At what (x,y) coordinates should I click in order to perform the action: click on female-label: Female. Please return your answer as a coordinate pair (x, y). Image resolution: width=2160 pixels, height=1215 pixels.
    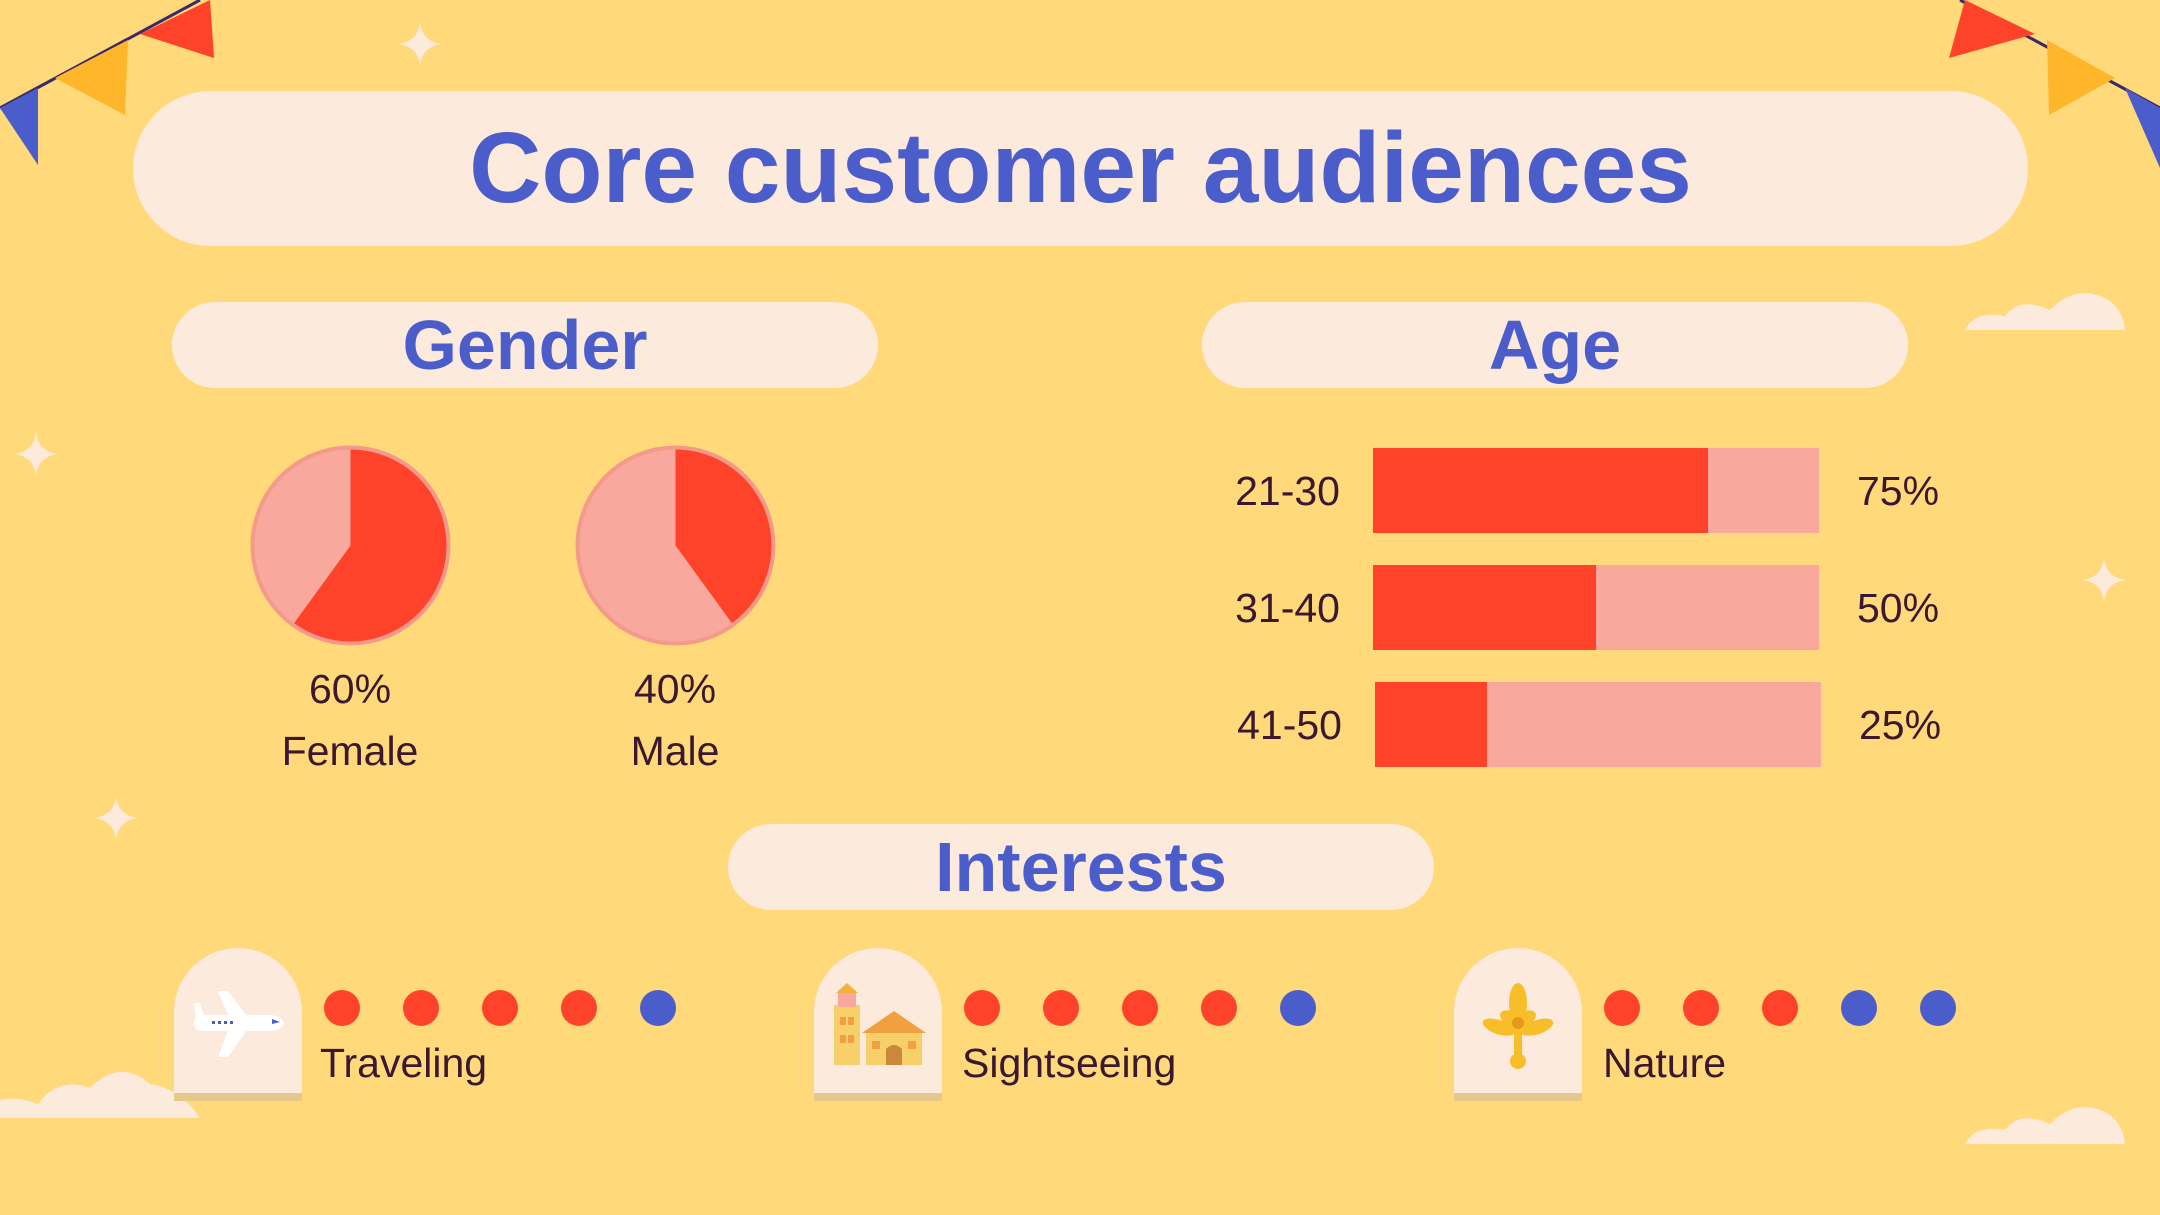
    Looking at the image, I should click on (350, 751).